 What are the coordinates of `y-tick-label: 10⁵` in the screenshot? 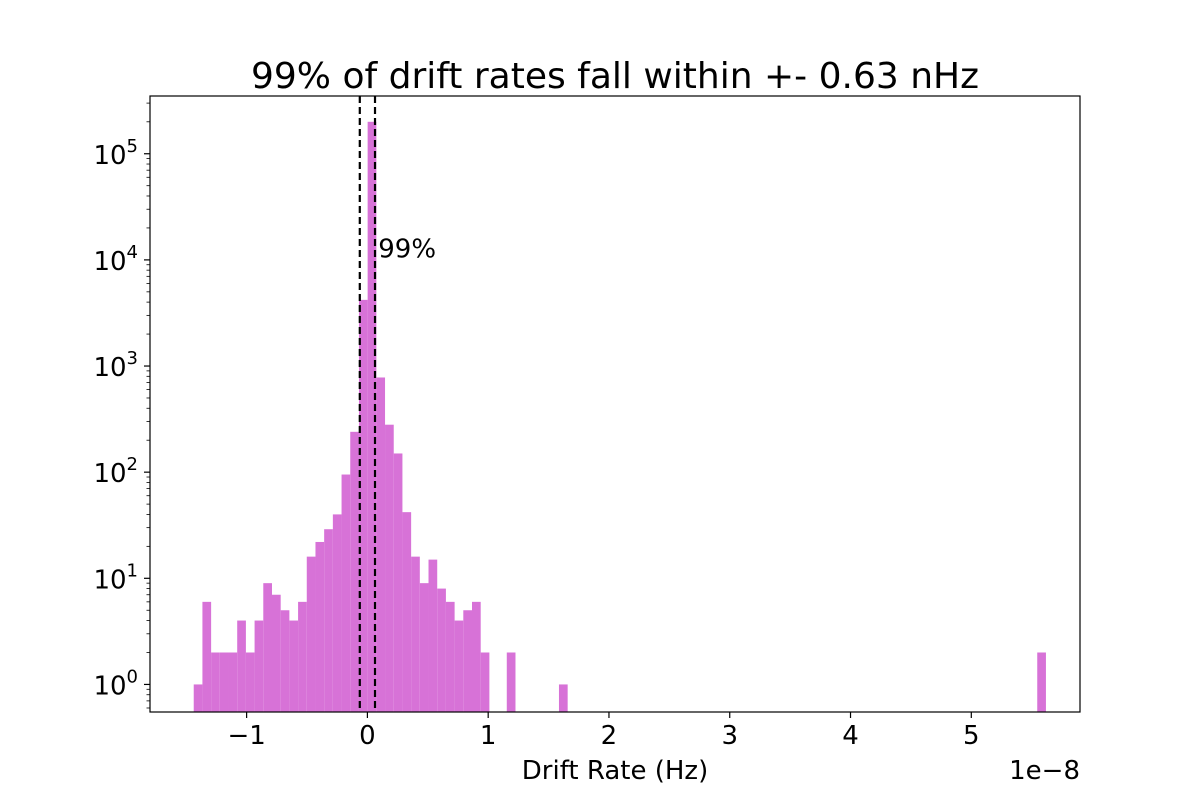 It's located at (115, 153).